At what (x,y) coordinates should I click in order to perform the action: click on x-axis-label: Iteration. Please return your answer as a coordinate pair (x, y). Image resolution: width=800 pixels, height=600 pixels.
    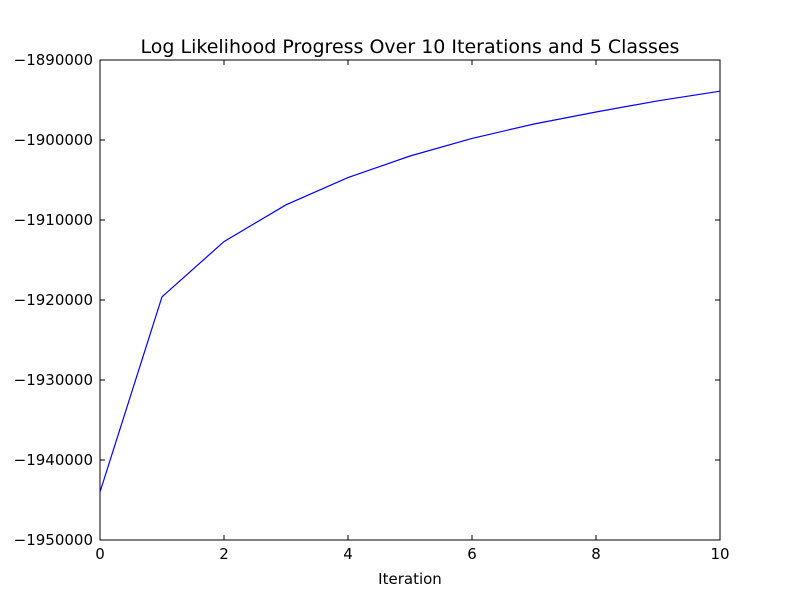
    Looking at the image, I should click on (410, 579).